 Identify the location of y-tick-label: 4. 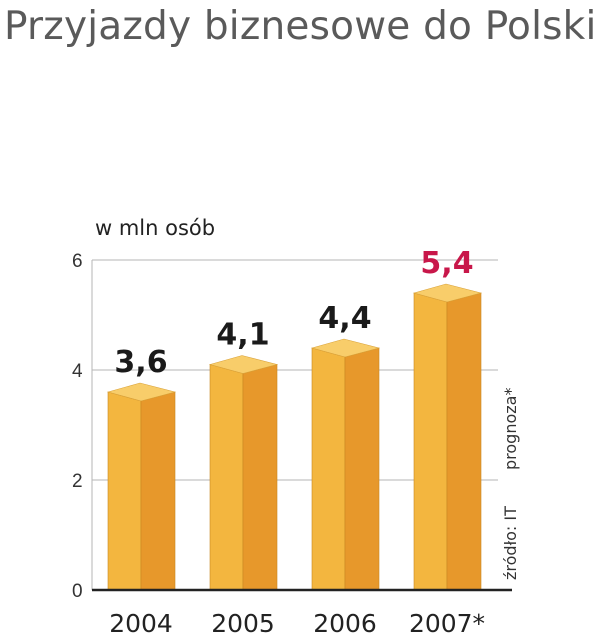
(77, 371).